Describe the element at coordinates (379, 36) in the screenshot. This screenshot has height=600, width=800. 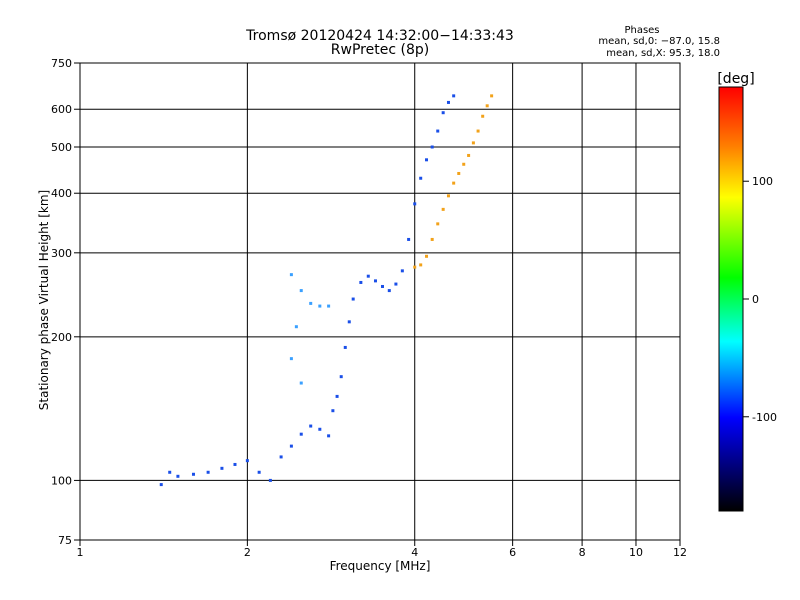
I see `chart-title: Tromsø 20120424 14:32:00−14:33:43` at that location.